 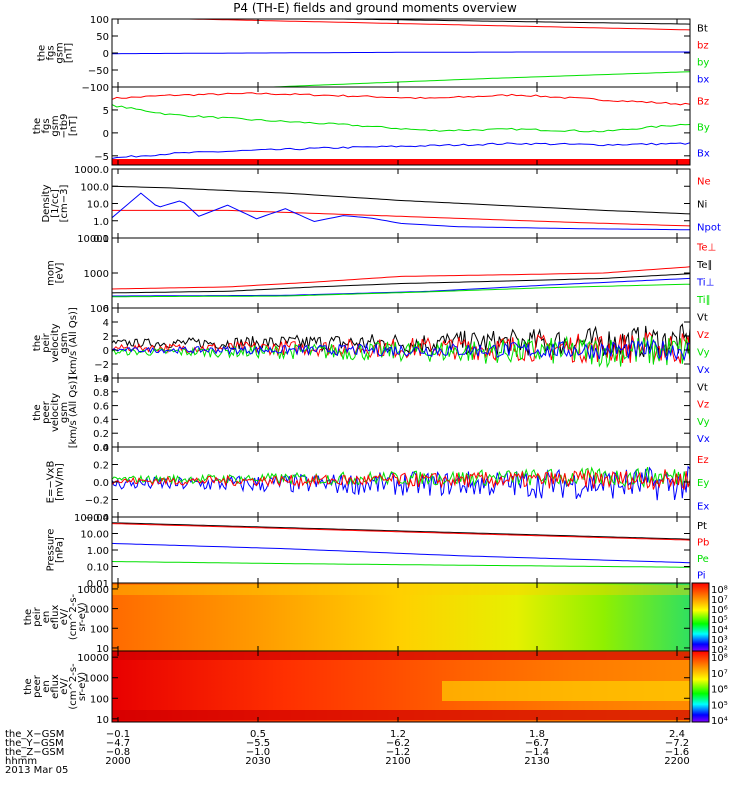 What do you see at coordinates (719, 600) in the screenshot?
I see `colorbar-label: 10⁷` at bounding box center [719, 600].